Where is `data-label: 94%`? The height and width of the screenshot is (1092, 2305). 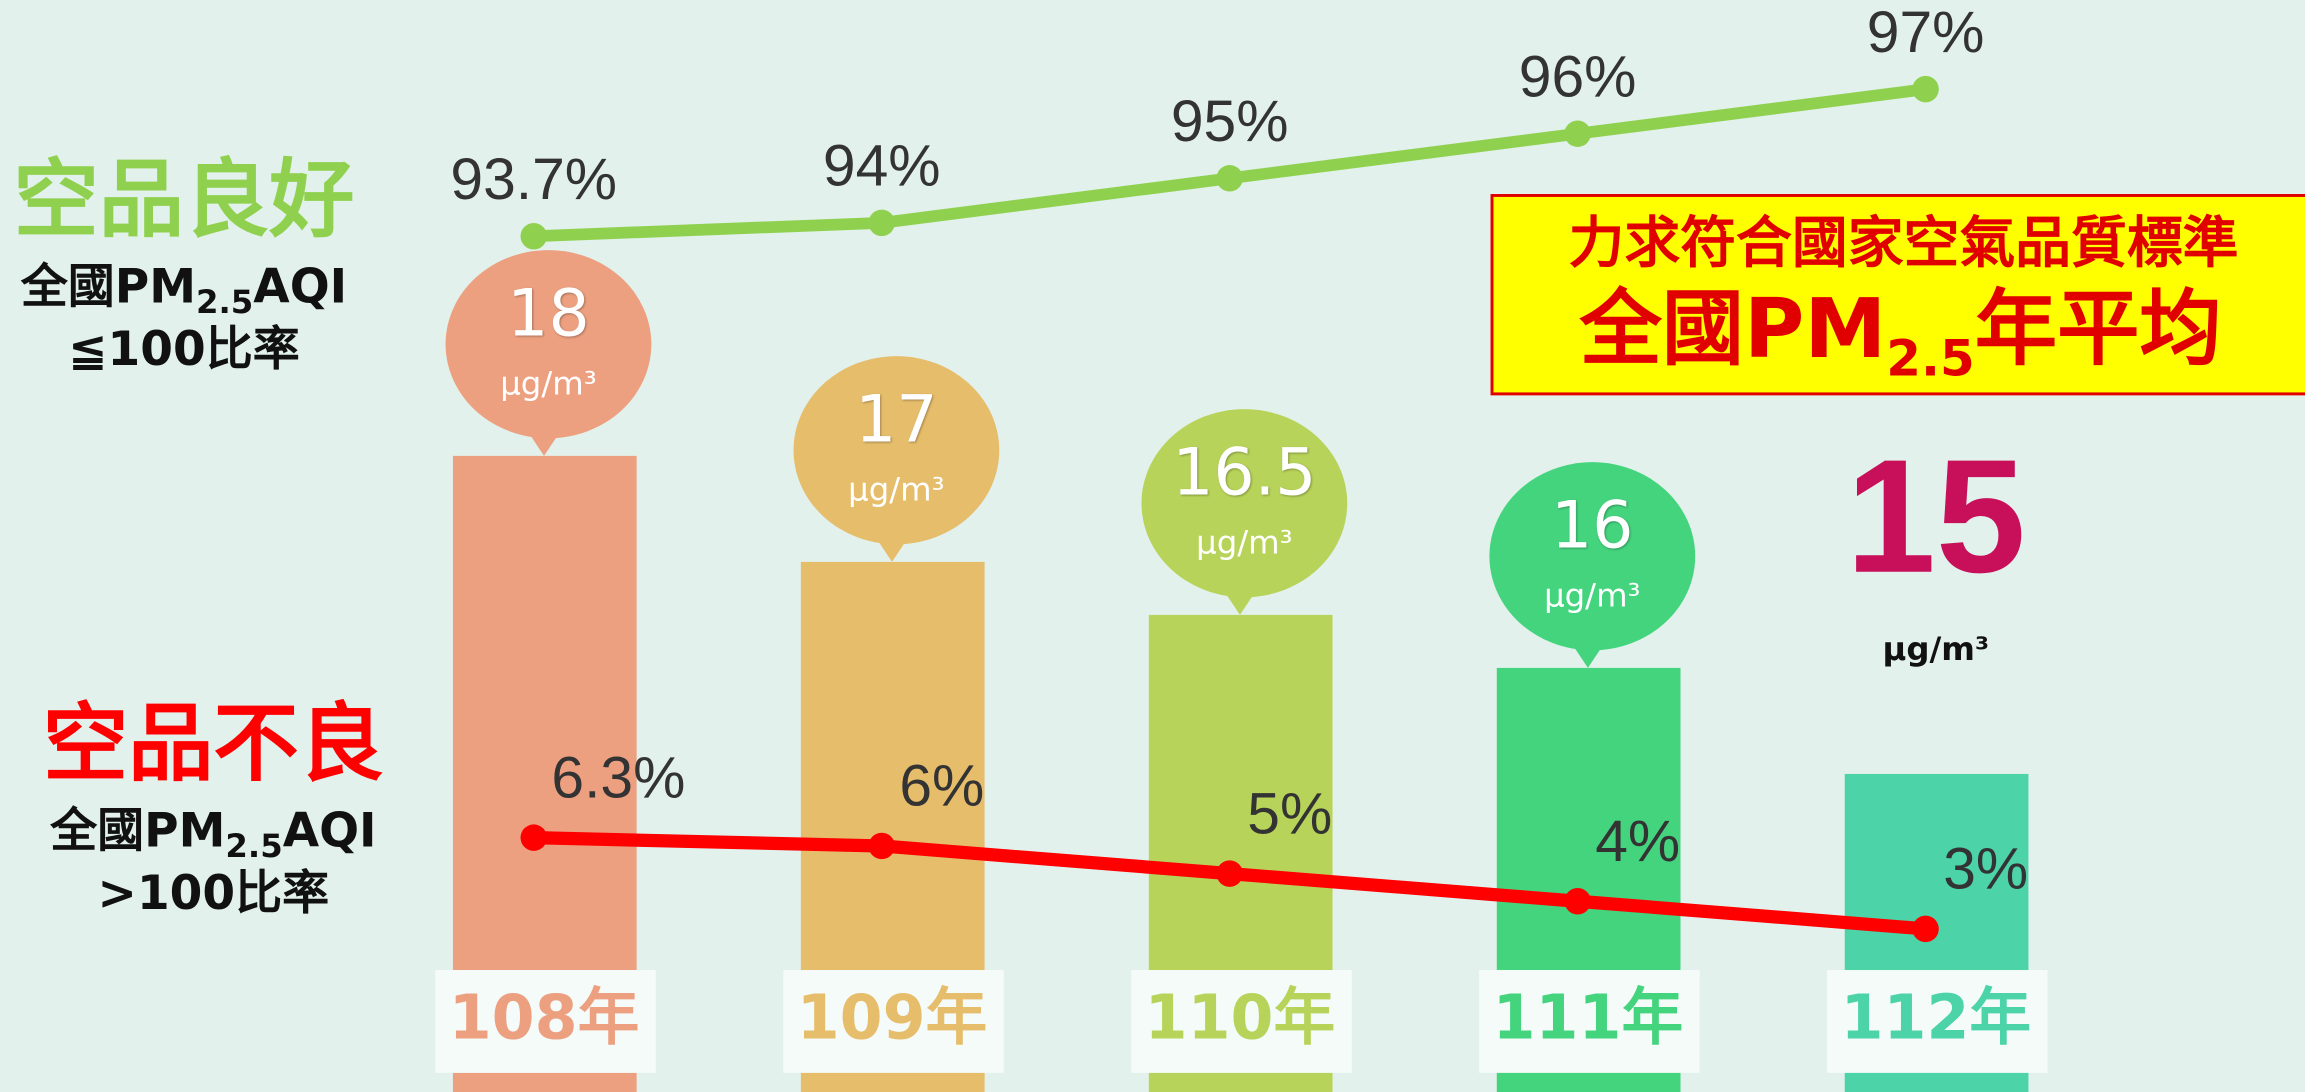
data-label: 94% is located at coordinates (882, 165).